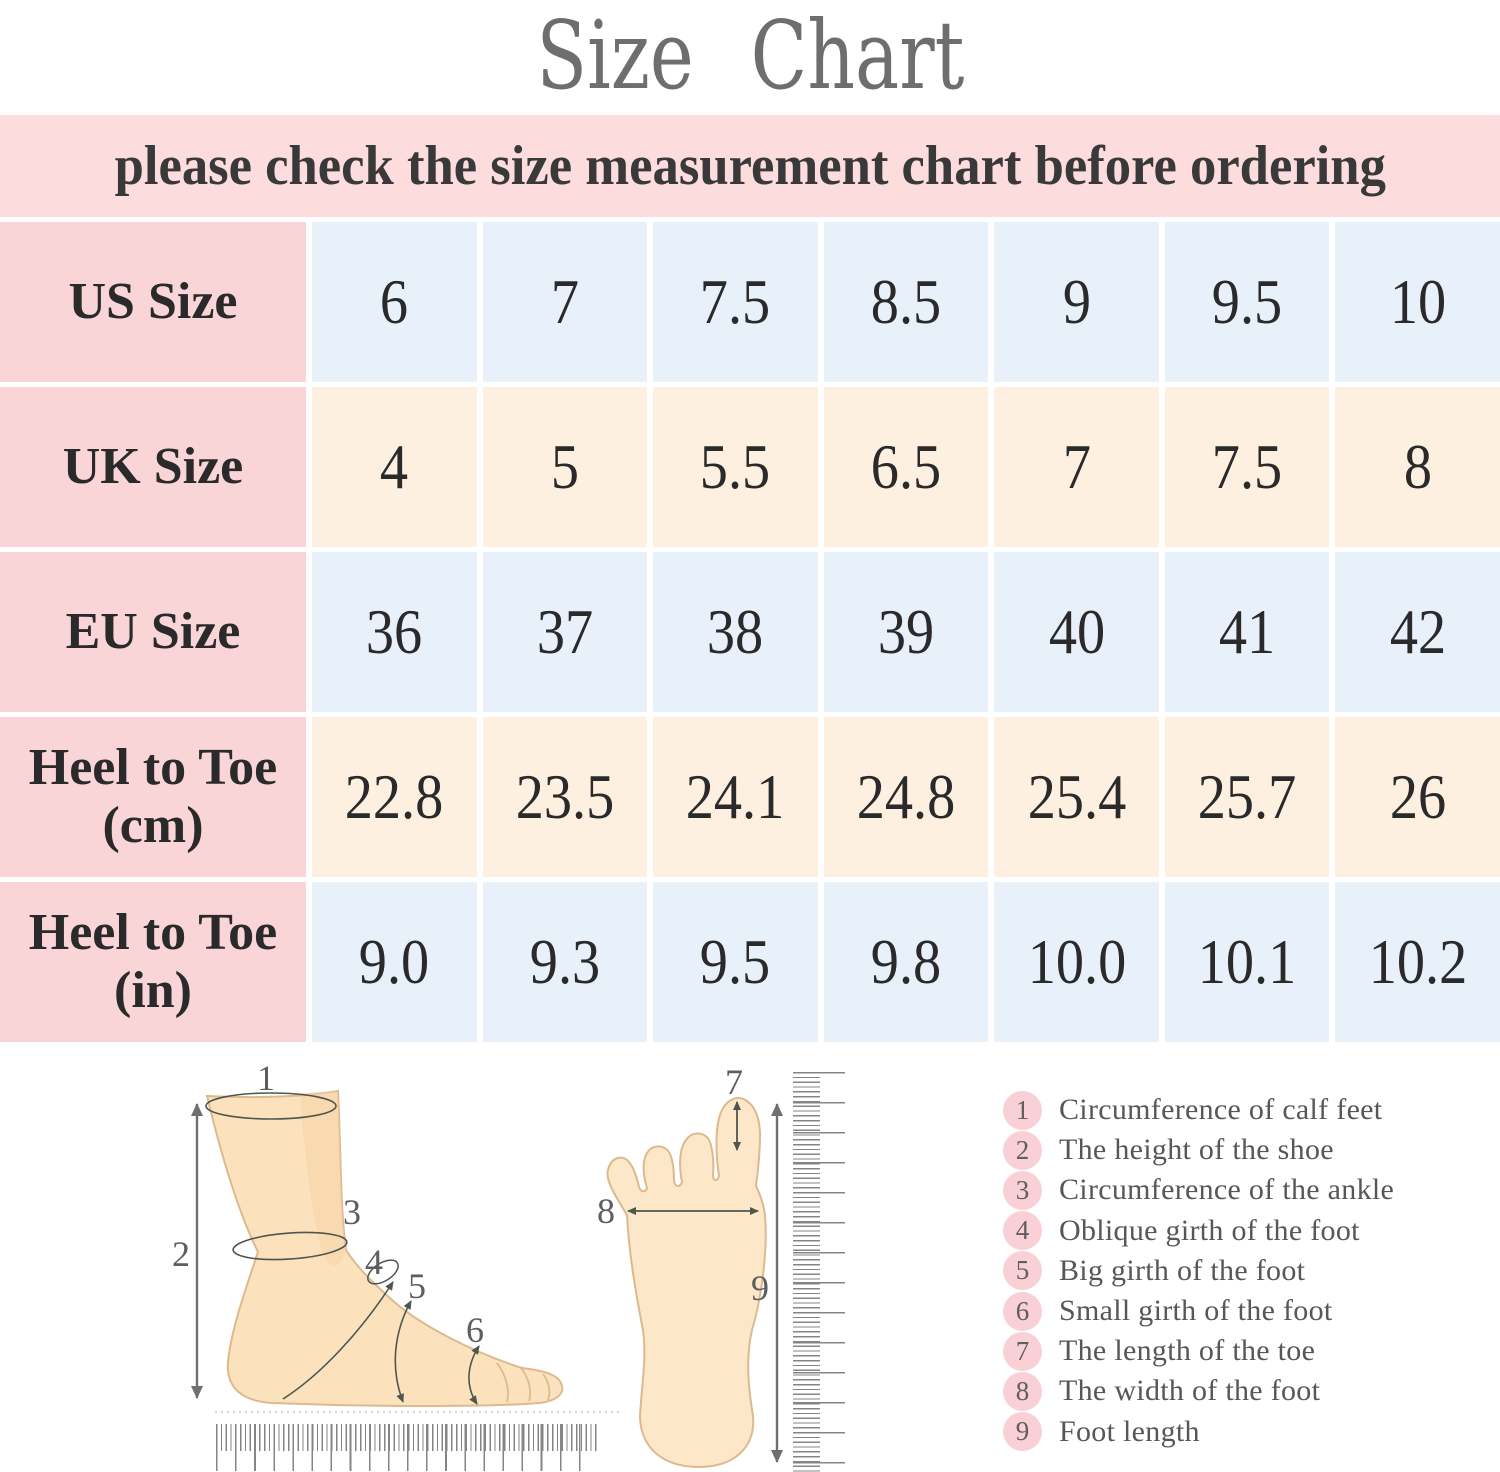 The image size is (1500, 1472). I want to click on row-label-line: (cm), so click(153, 825).